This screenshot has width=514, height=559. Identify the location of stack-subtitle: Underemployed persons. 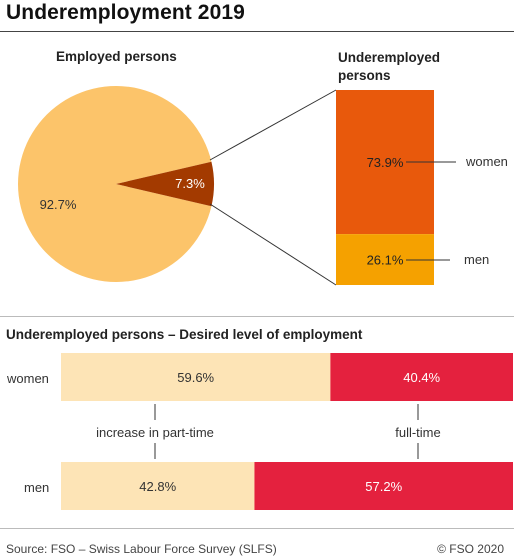
(389, 67).